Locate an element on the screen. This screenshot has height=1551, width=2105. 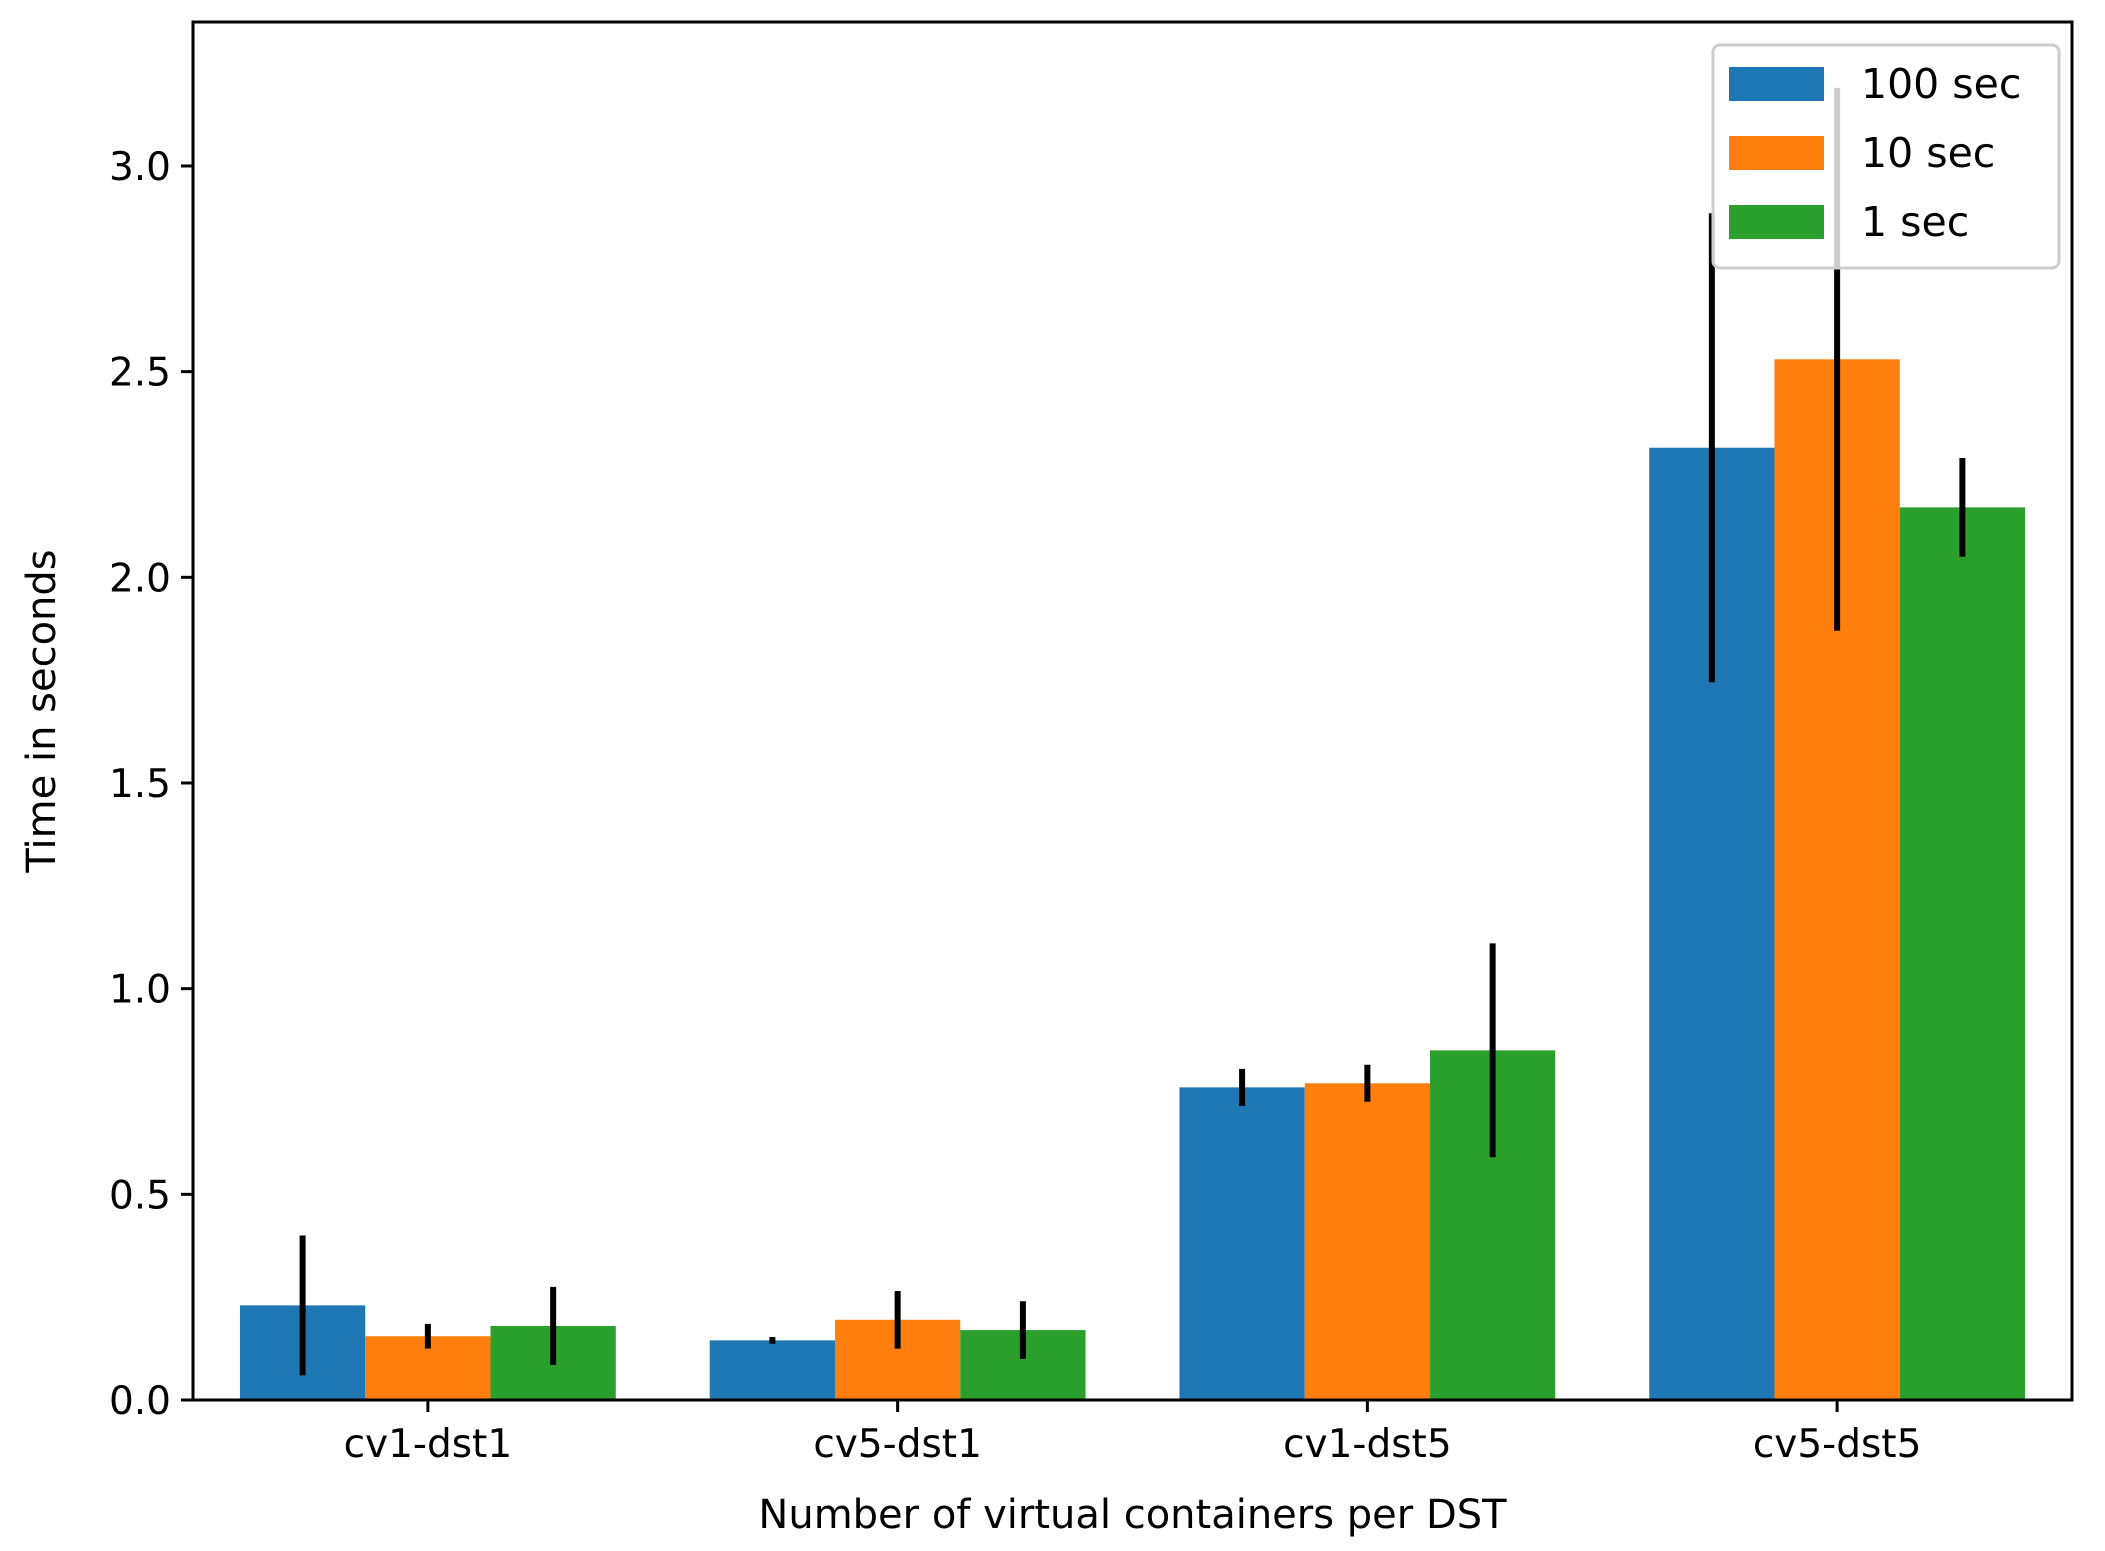
x-tick-label: cv5-dst1 is located at coordinates (897, 1444).